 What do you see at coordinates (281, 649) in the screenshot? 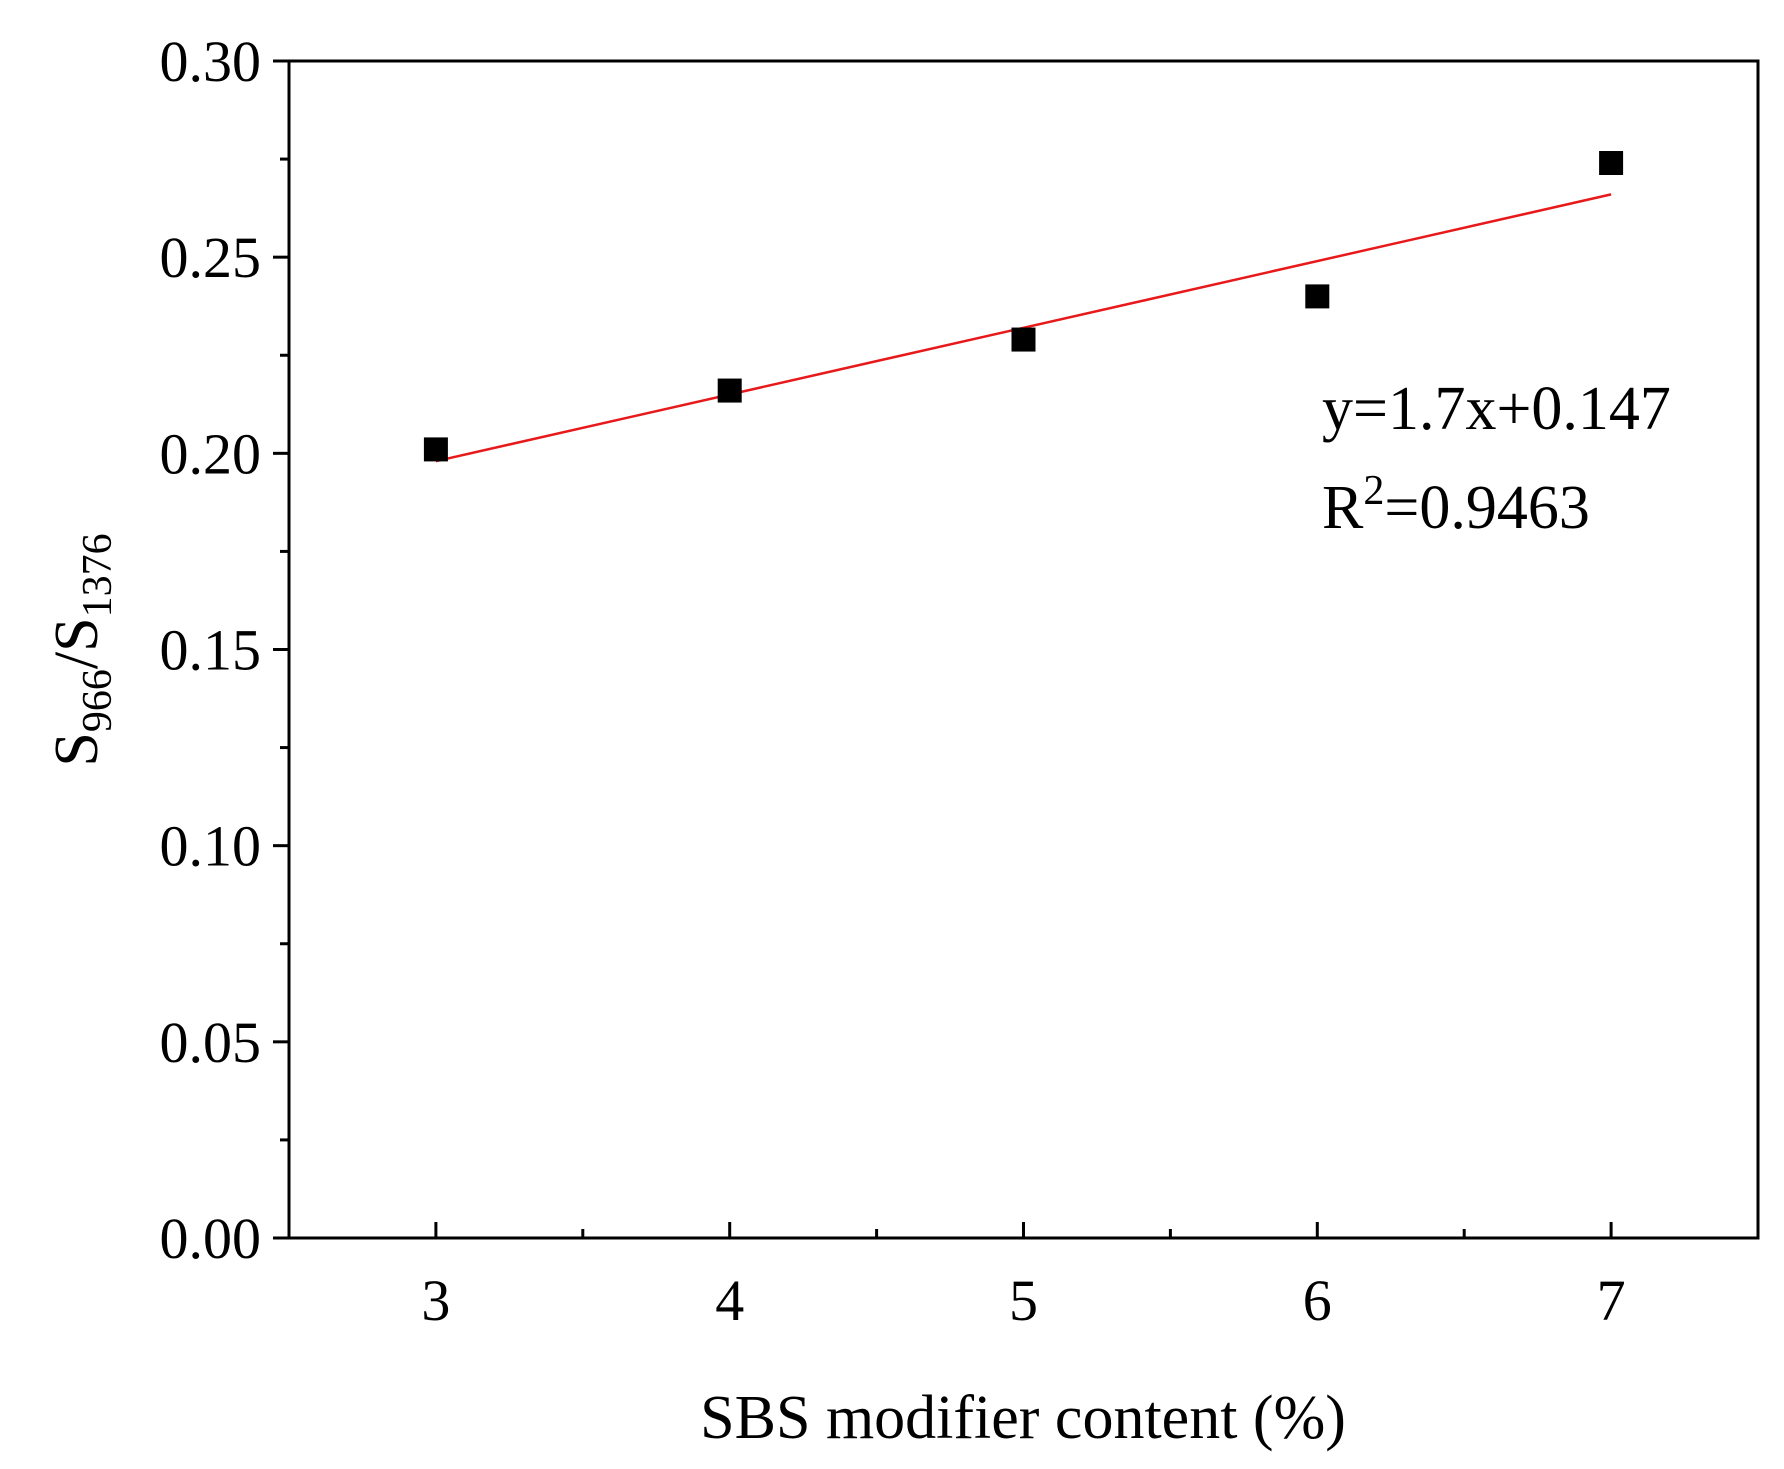
I see `y-axis-ticks` at bounding box center [281, 649].